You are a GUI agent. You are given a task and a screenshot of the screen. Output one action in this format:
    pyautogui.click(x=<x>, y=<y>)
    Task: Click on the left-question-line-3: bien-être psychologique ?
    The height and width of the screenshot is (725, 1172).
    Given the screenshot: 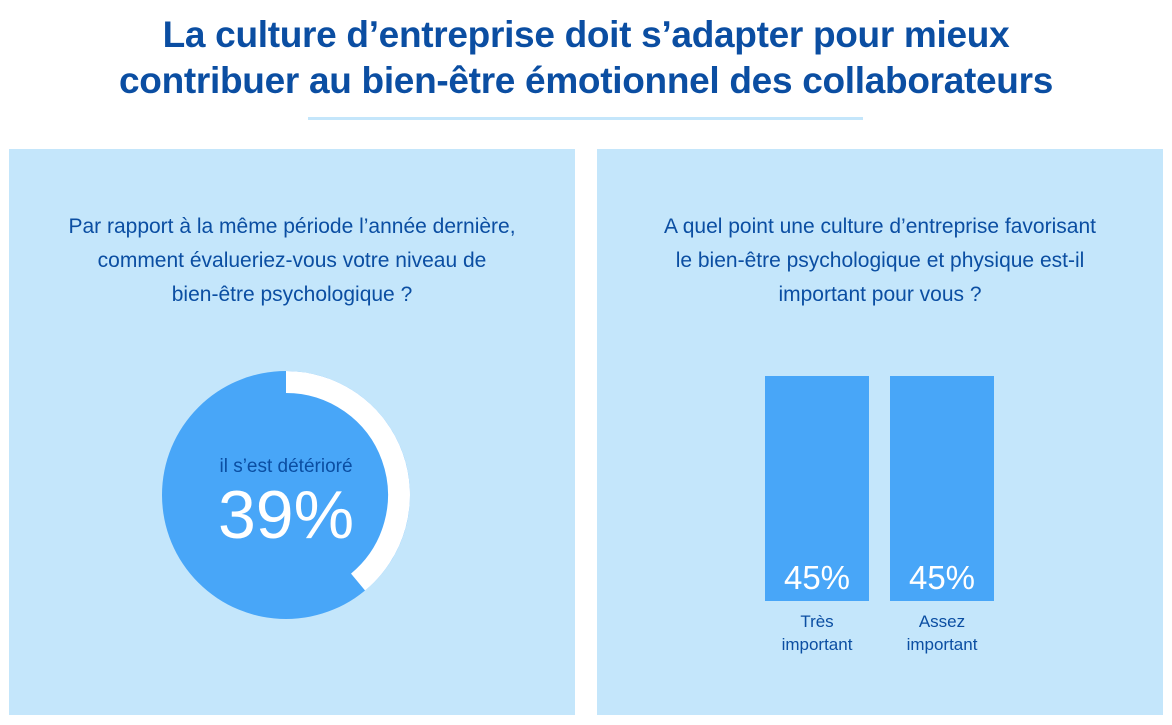 What is the action you would take?
    pyautogui.click(x=292, y=294)
    